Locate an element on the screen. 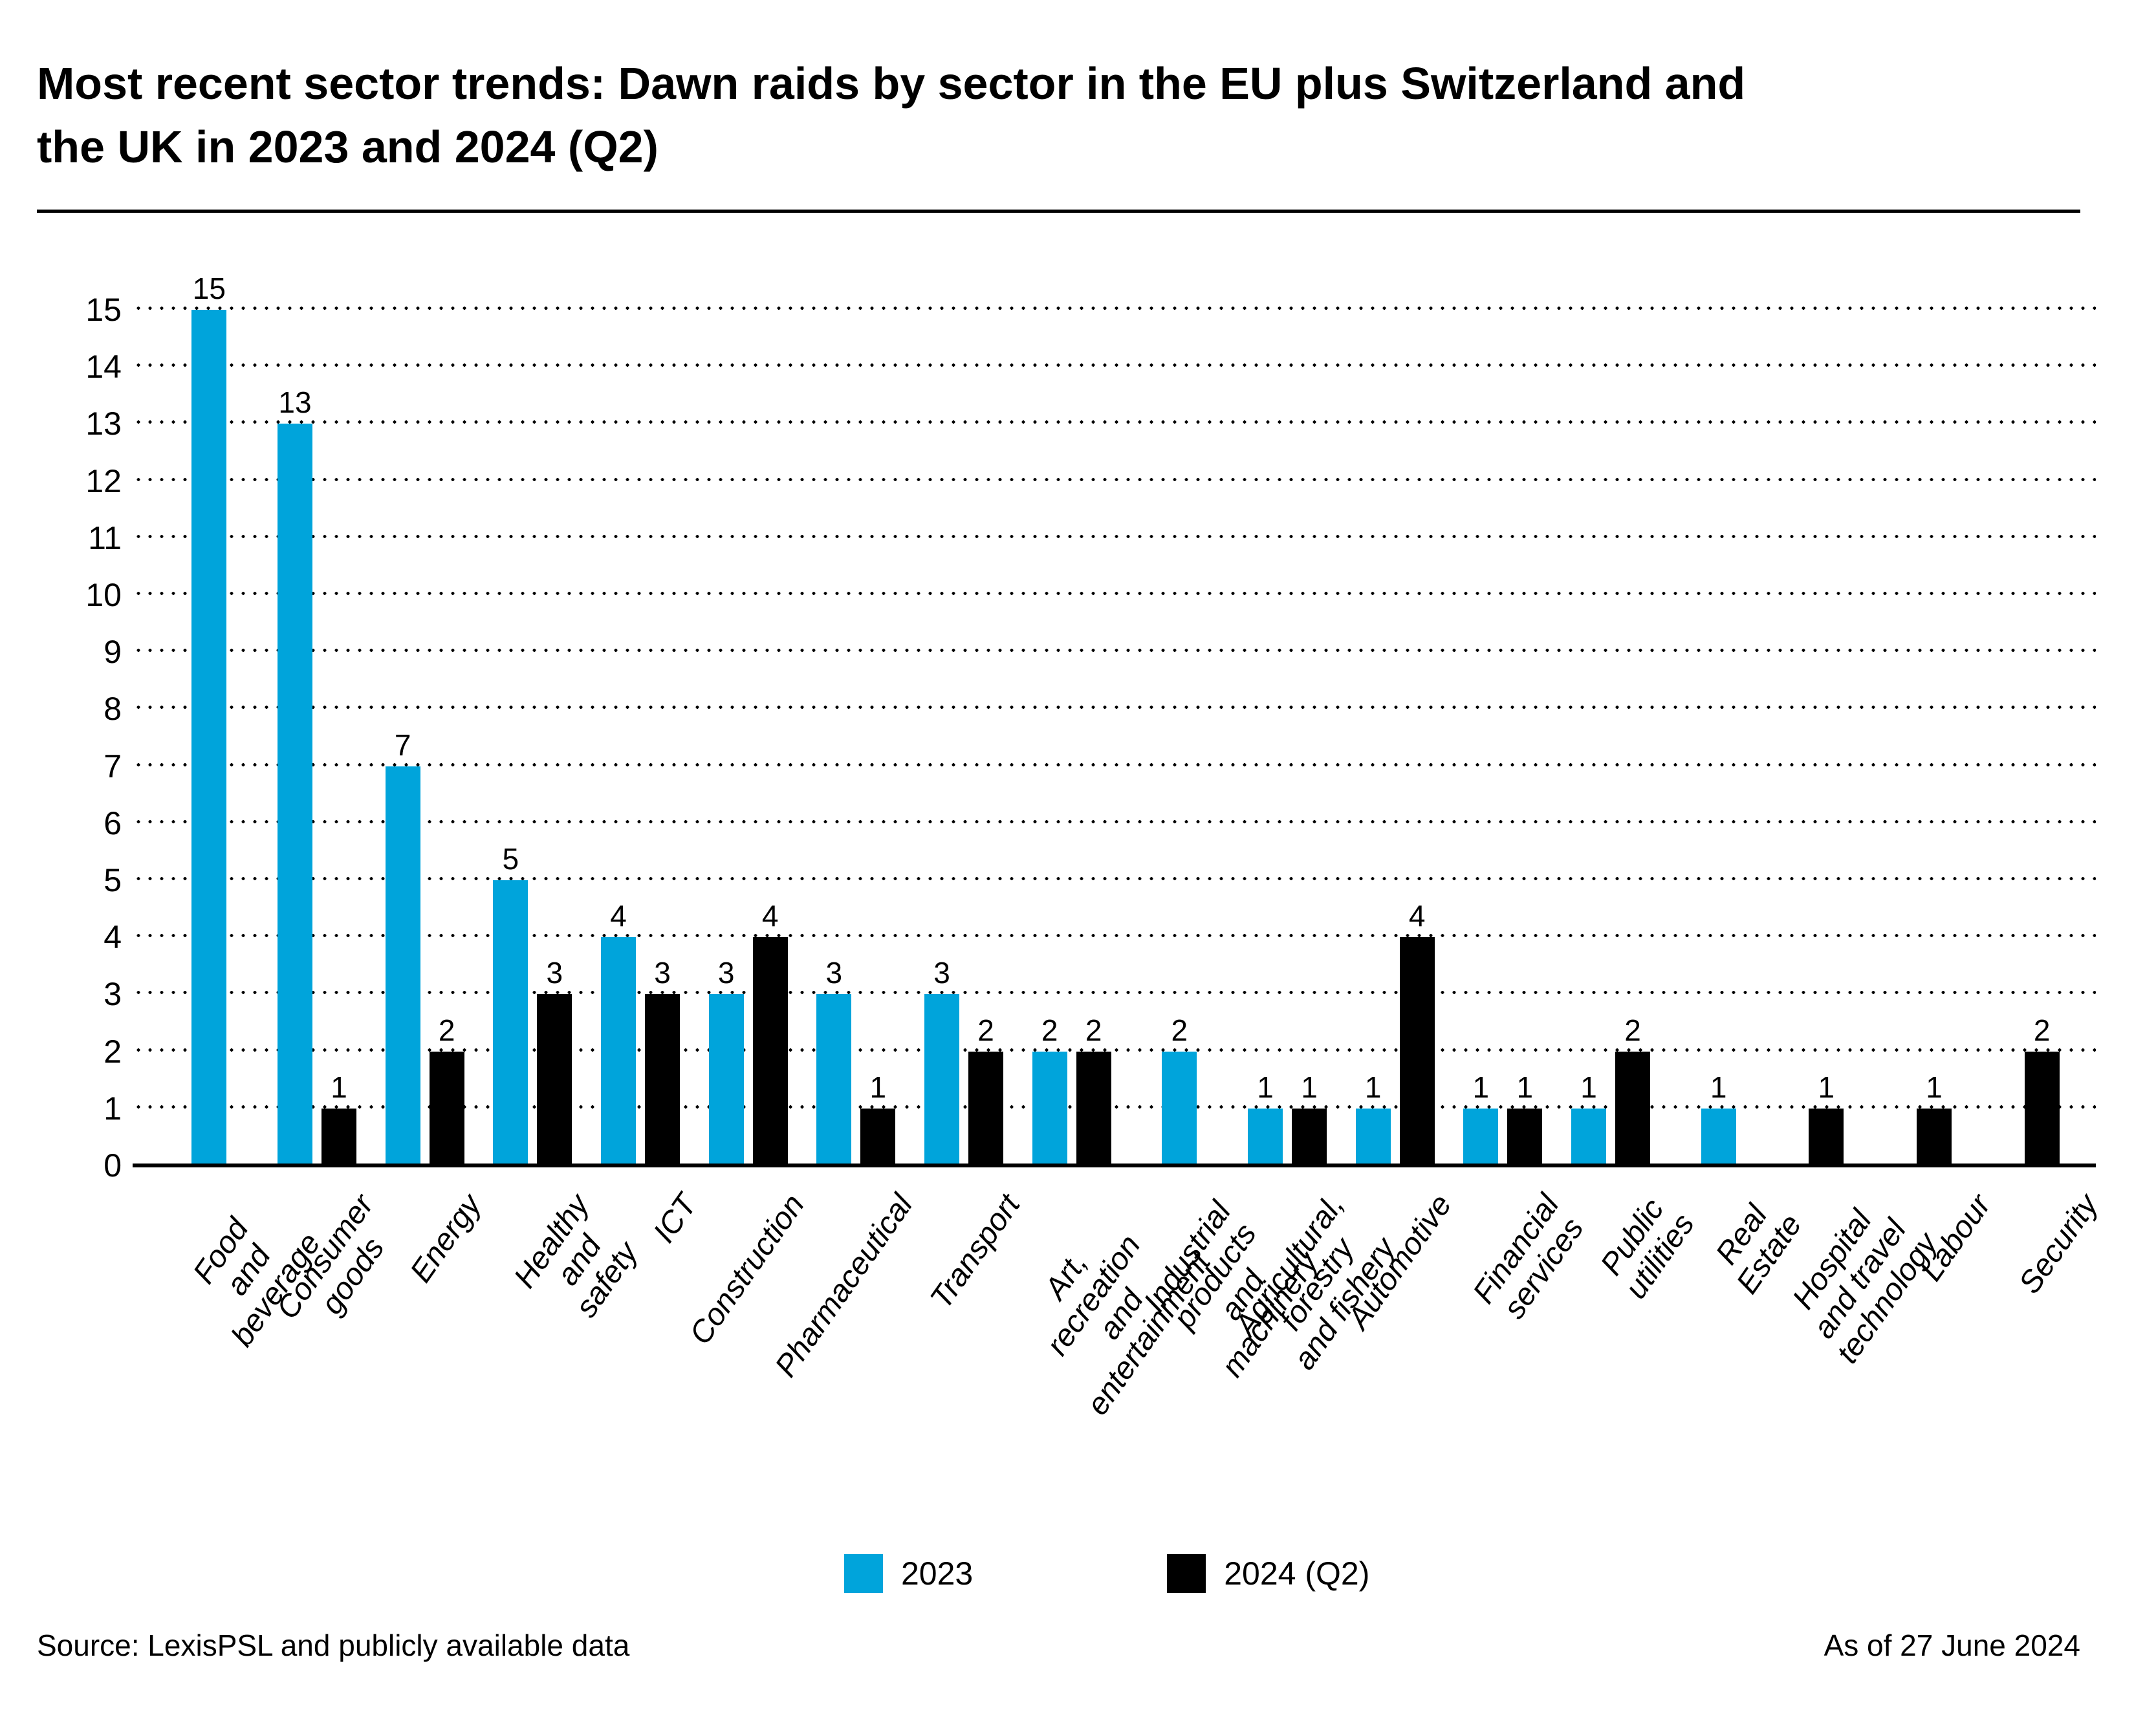  y-axis-label: 12 is located at coordinates (103, 480).